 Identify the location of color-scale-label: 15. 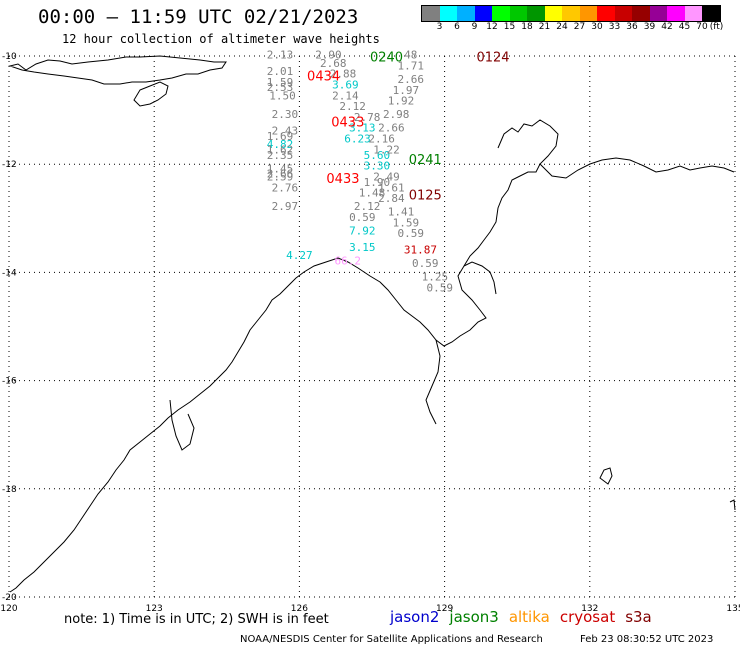
(509, 27).